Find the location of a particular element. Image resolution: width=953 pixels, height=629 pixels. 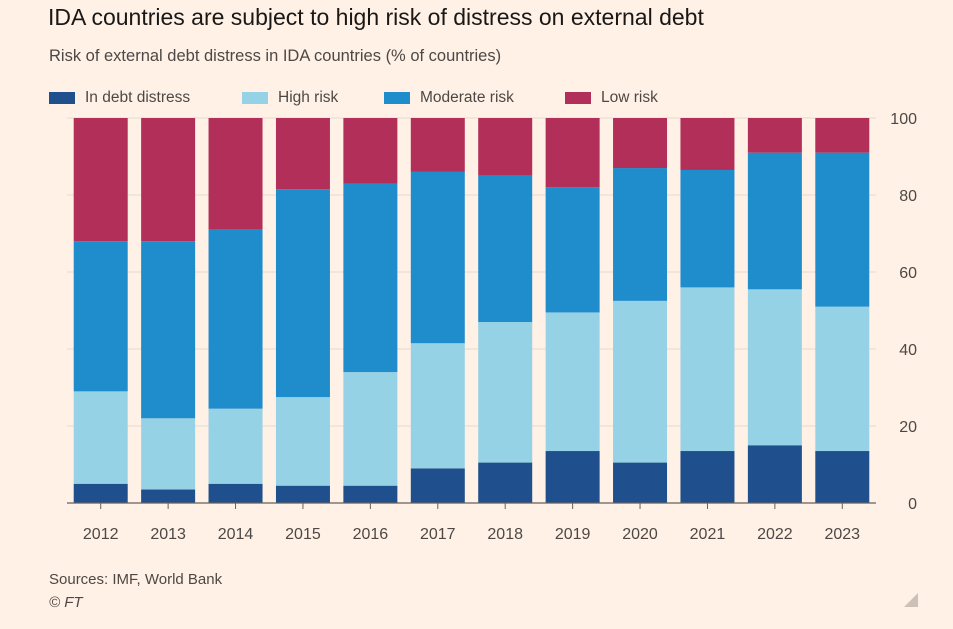

x-tick-label: 2023 is located at coordinates (842, 534).